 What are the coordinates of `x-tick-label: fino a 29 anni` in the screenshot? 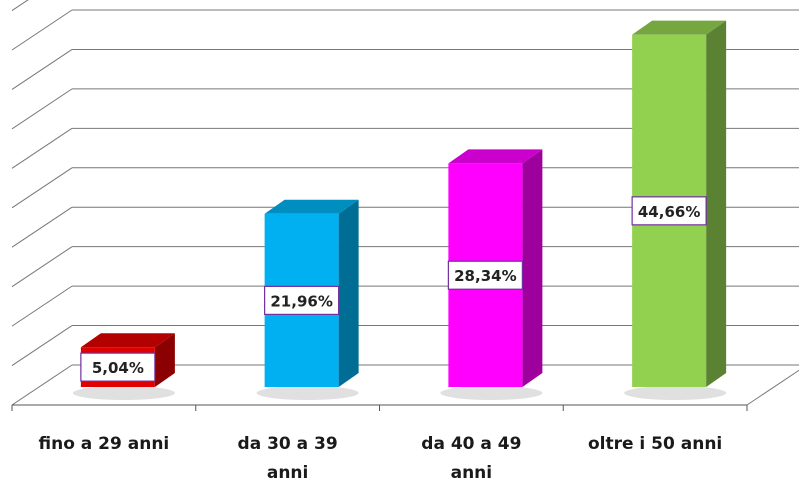 It's located at (104, 444).